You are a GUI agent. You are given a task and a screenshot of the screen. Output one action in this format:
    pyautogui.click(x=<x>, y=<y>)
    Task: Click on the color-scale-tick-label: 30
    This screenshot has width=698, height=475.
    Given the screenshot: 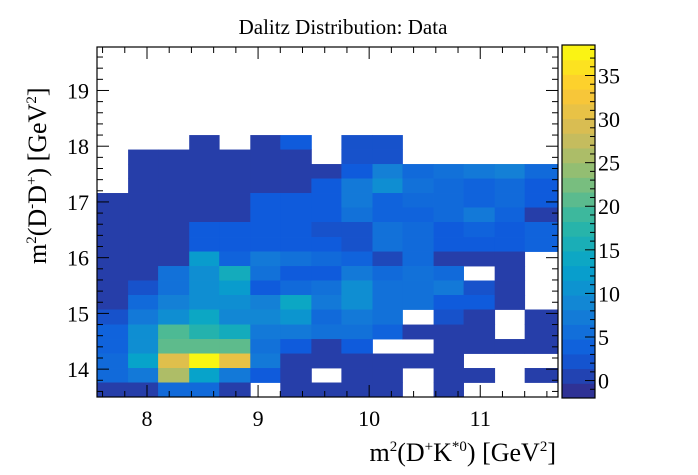 What is the action you would take?
    pyautogui.click(x=609, y=119)
    